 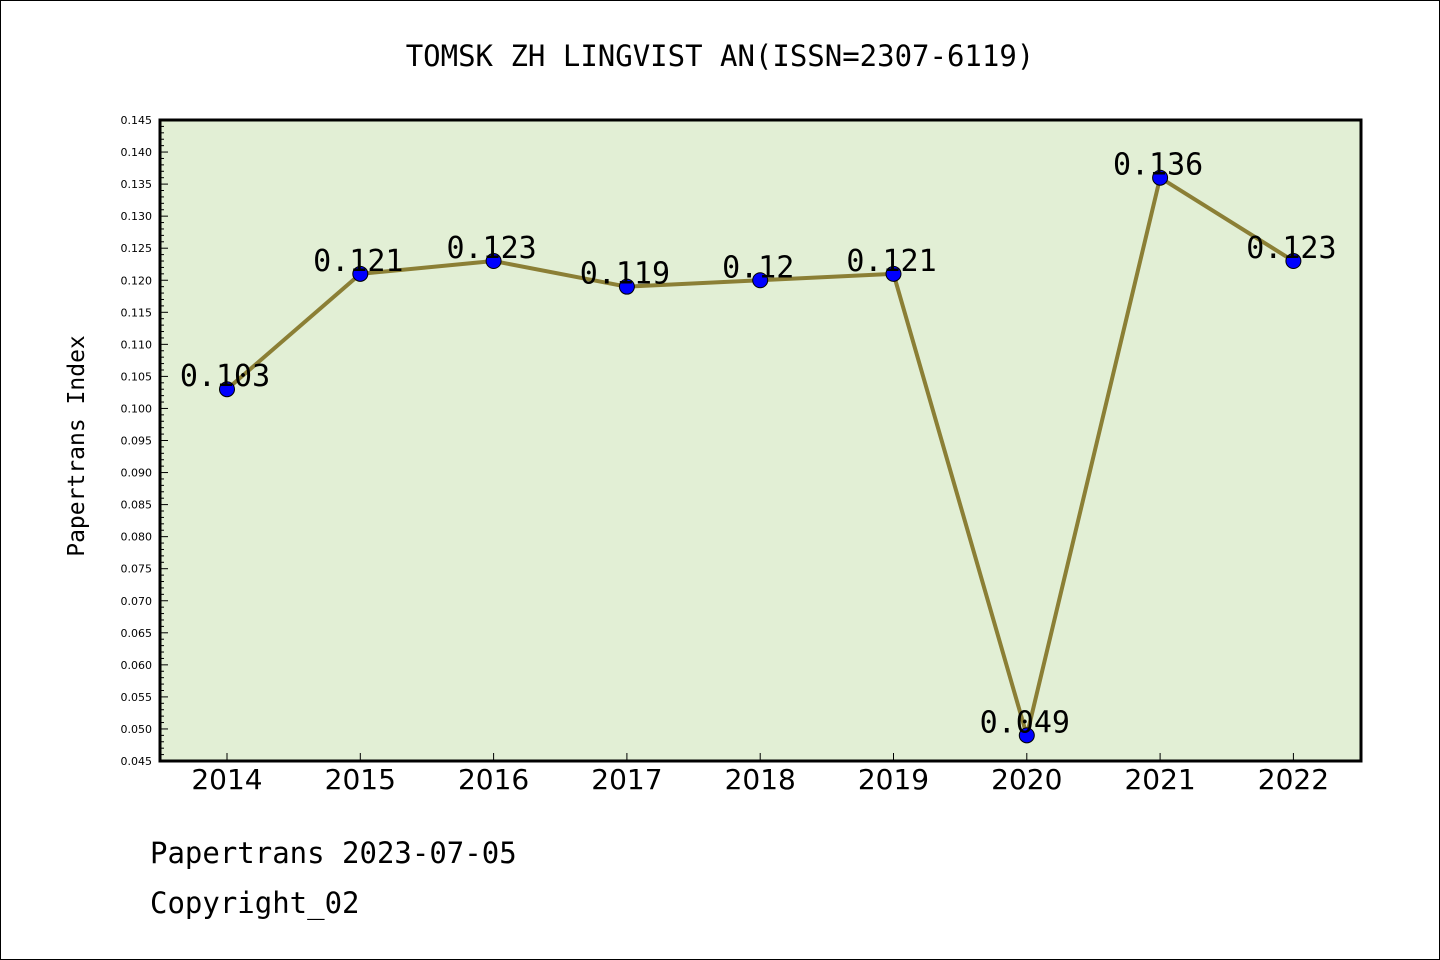 I want to click on y-tick-label: 0.085, so click(x=137, y=505).